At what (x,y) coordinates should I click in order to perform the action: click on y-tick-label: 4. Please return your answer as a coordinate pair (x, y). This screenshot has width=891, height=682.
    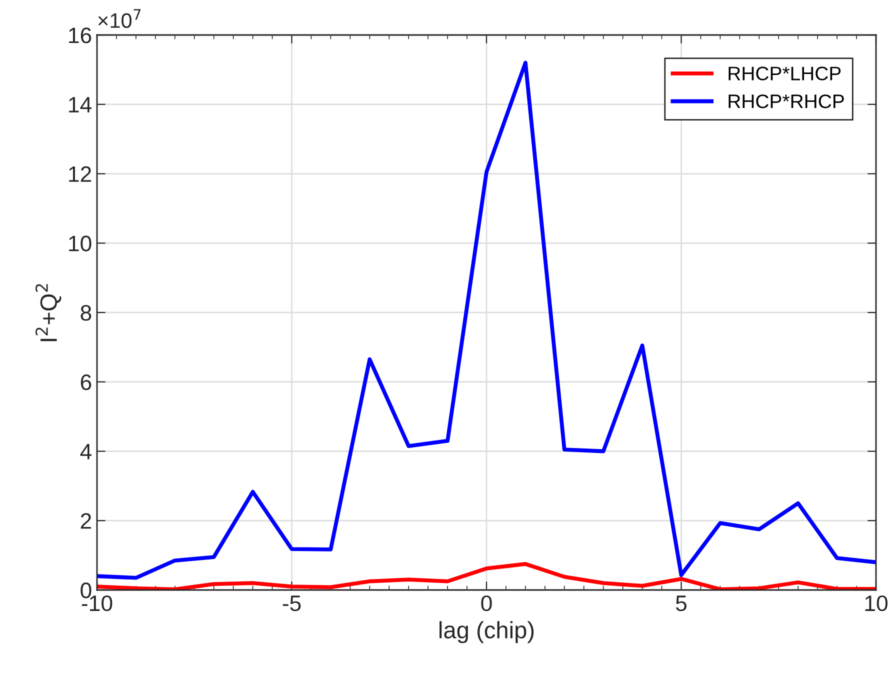
    Looking at the image, I should click on (86, 452).